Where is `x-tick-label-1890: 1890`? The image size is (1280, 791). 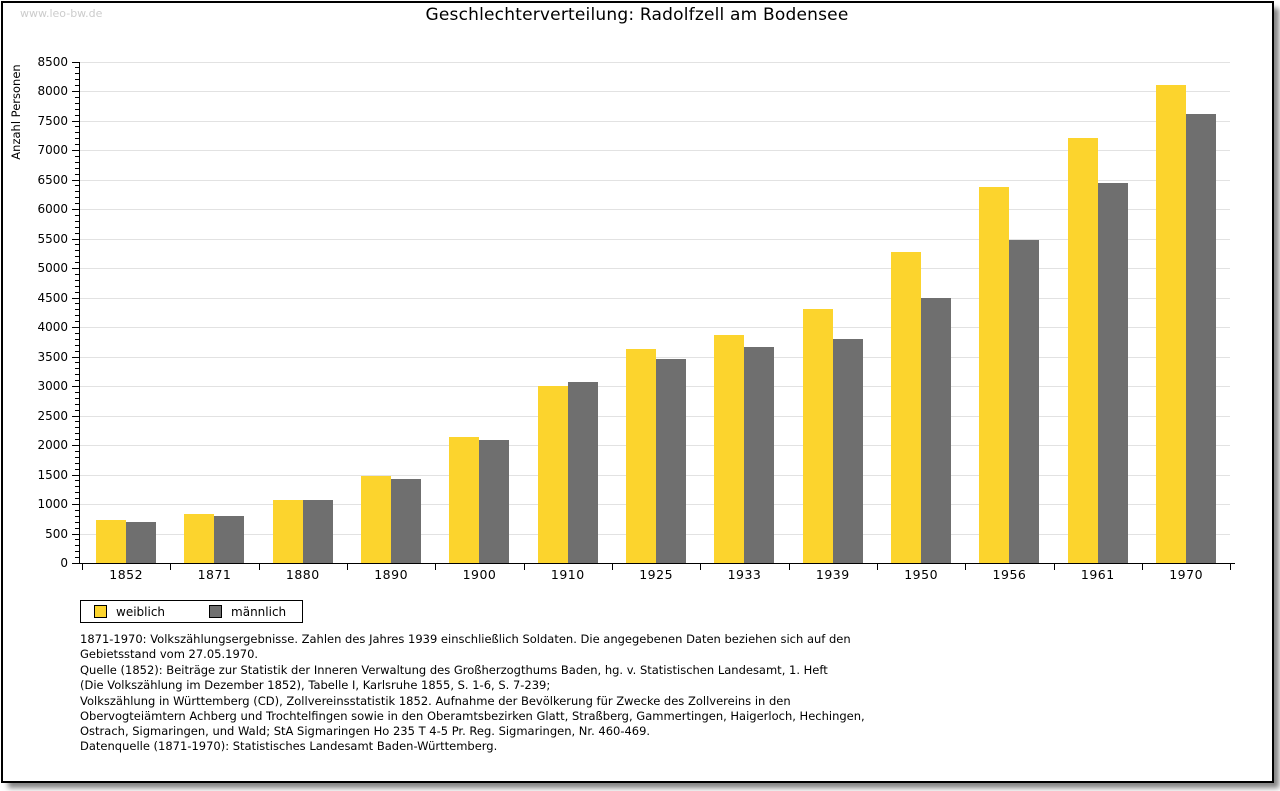 x-tick-label-1890: 1890 is located at coordinates (391, 574).